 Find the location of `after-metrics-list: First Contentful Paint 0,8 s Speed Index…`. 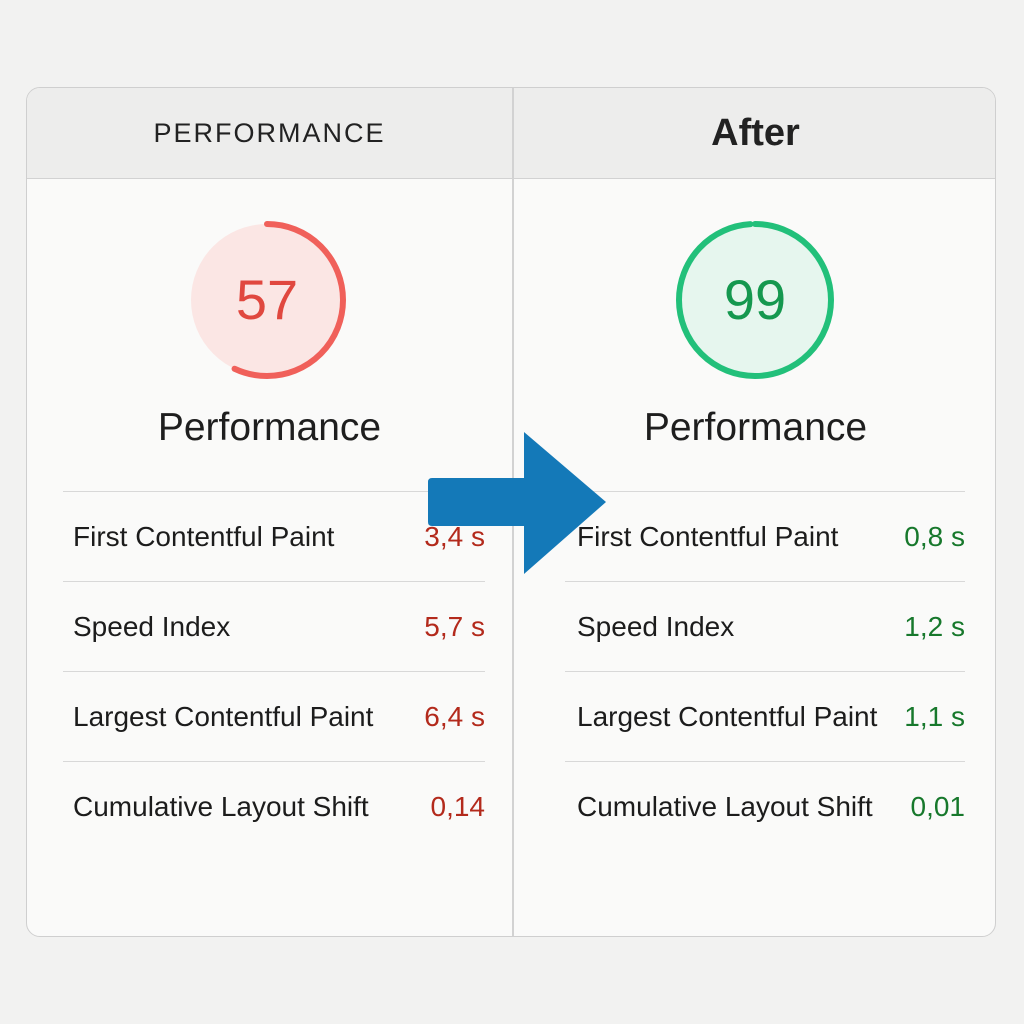

after-metrics-list: First Contentful Paint 0,8 s Speed Index… is located at coordinates (765, 671).